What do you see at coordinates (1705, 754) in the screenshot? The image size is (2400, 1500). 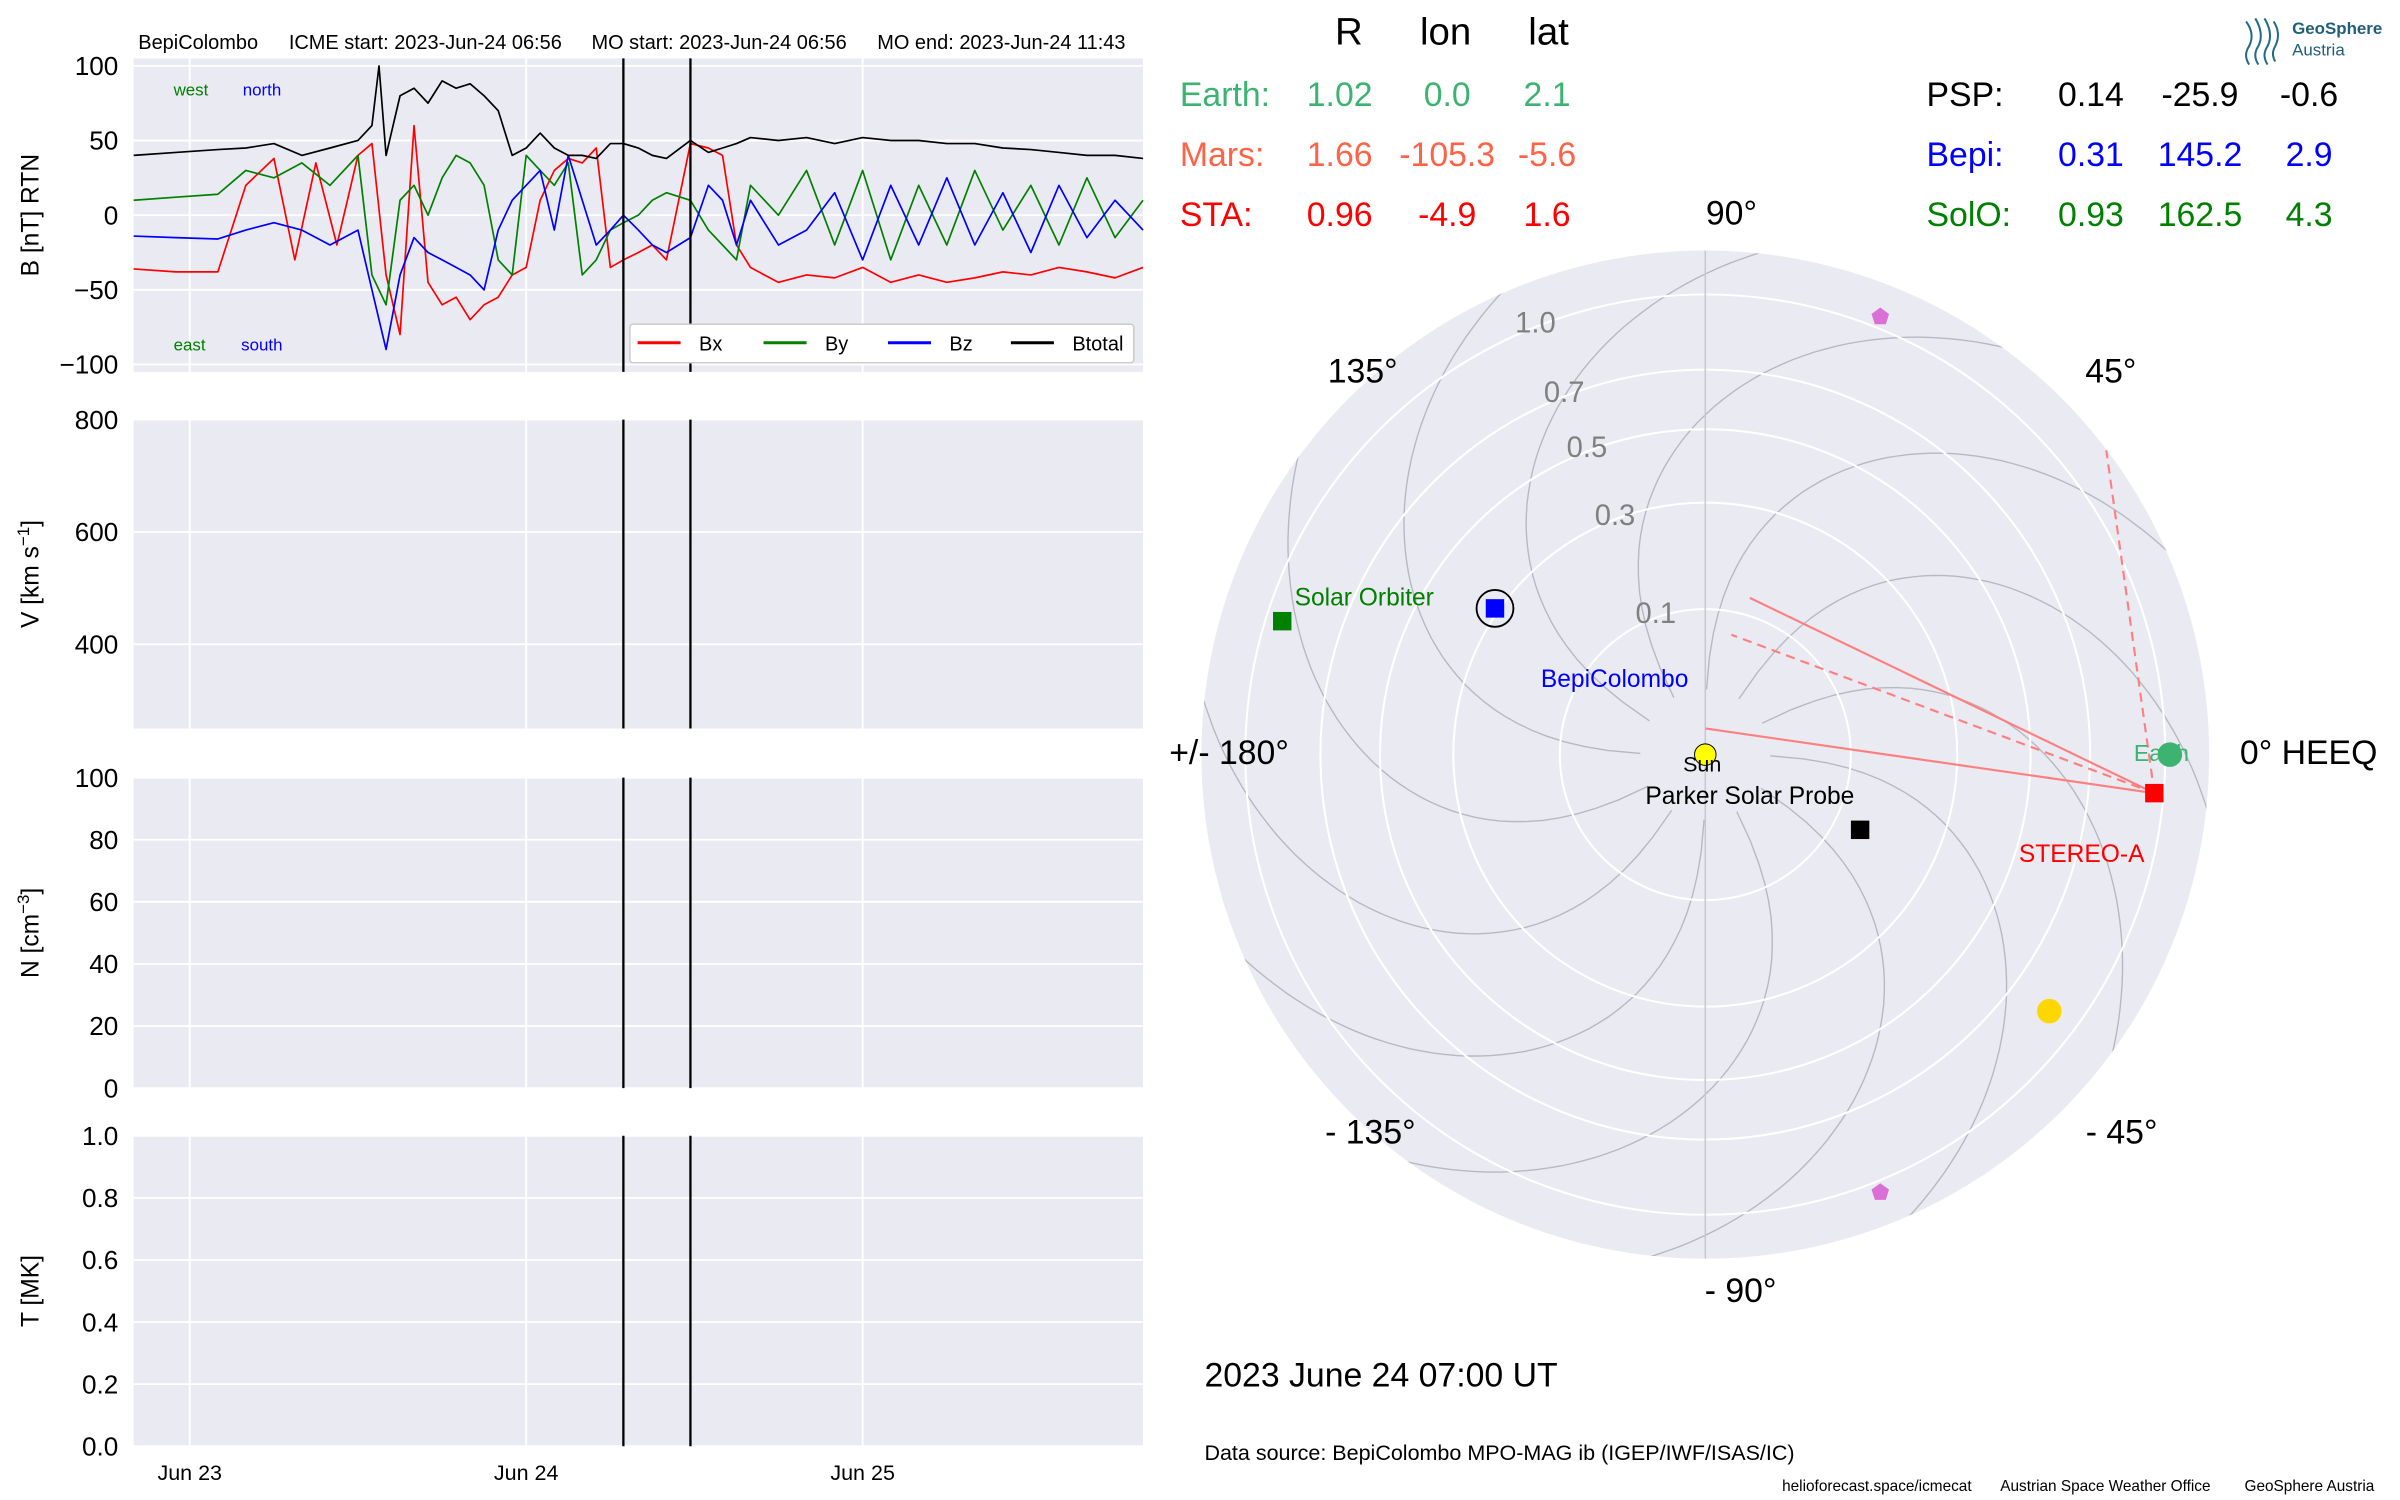 I see `marker-sun` at bounding box center [1705, 754].